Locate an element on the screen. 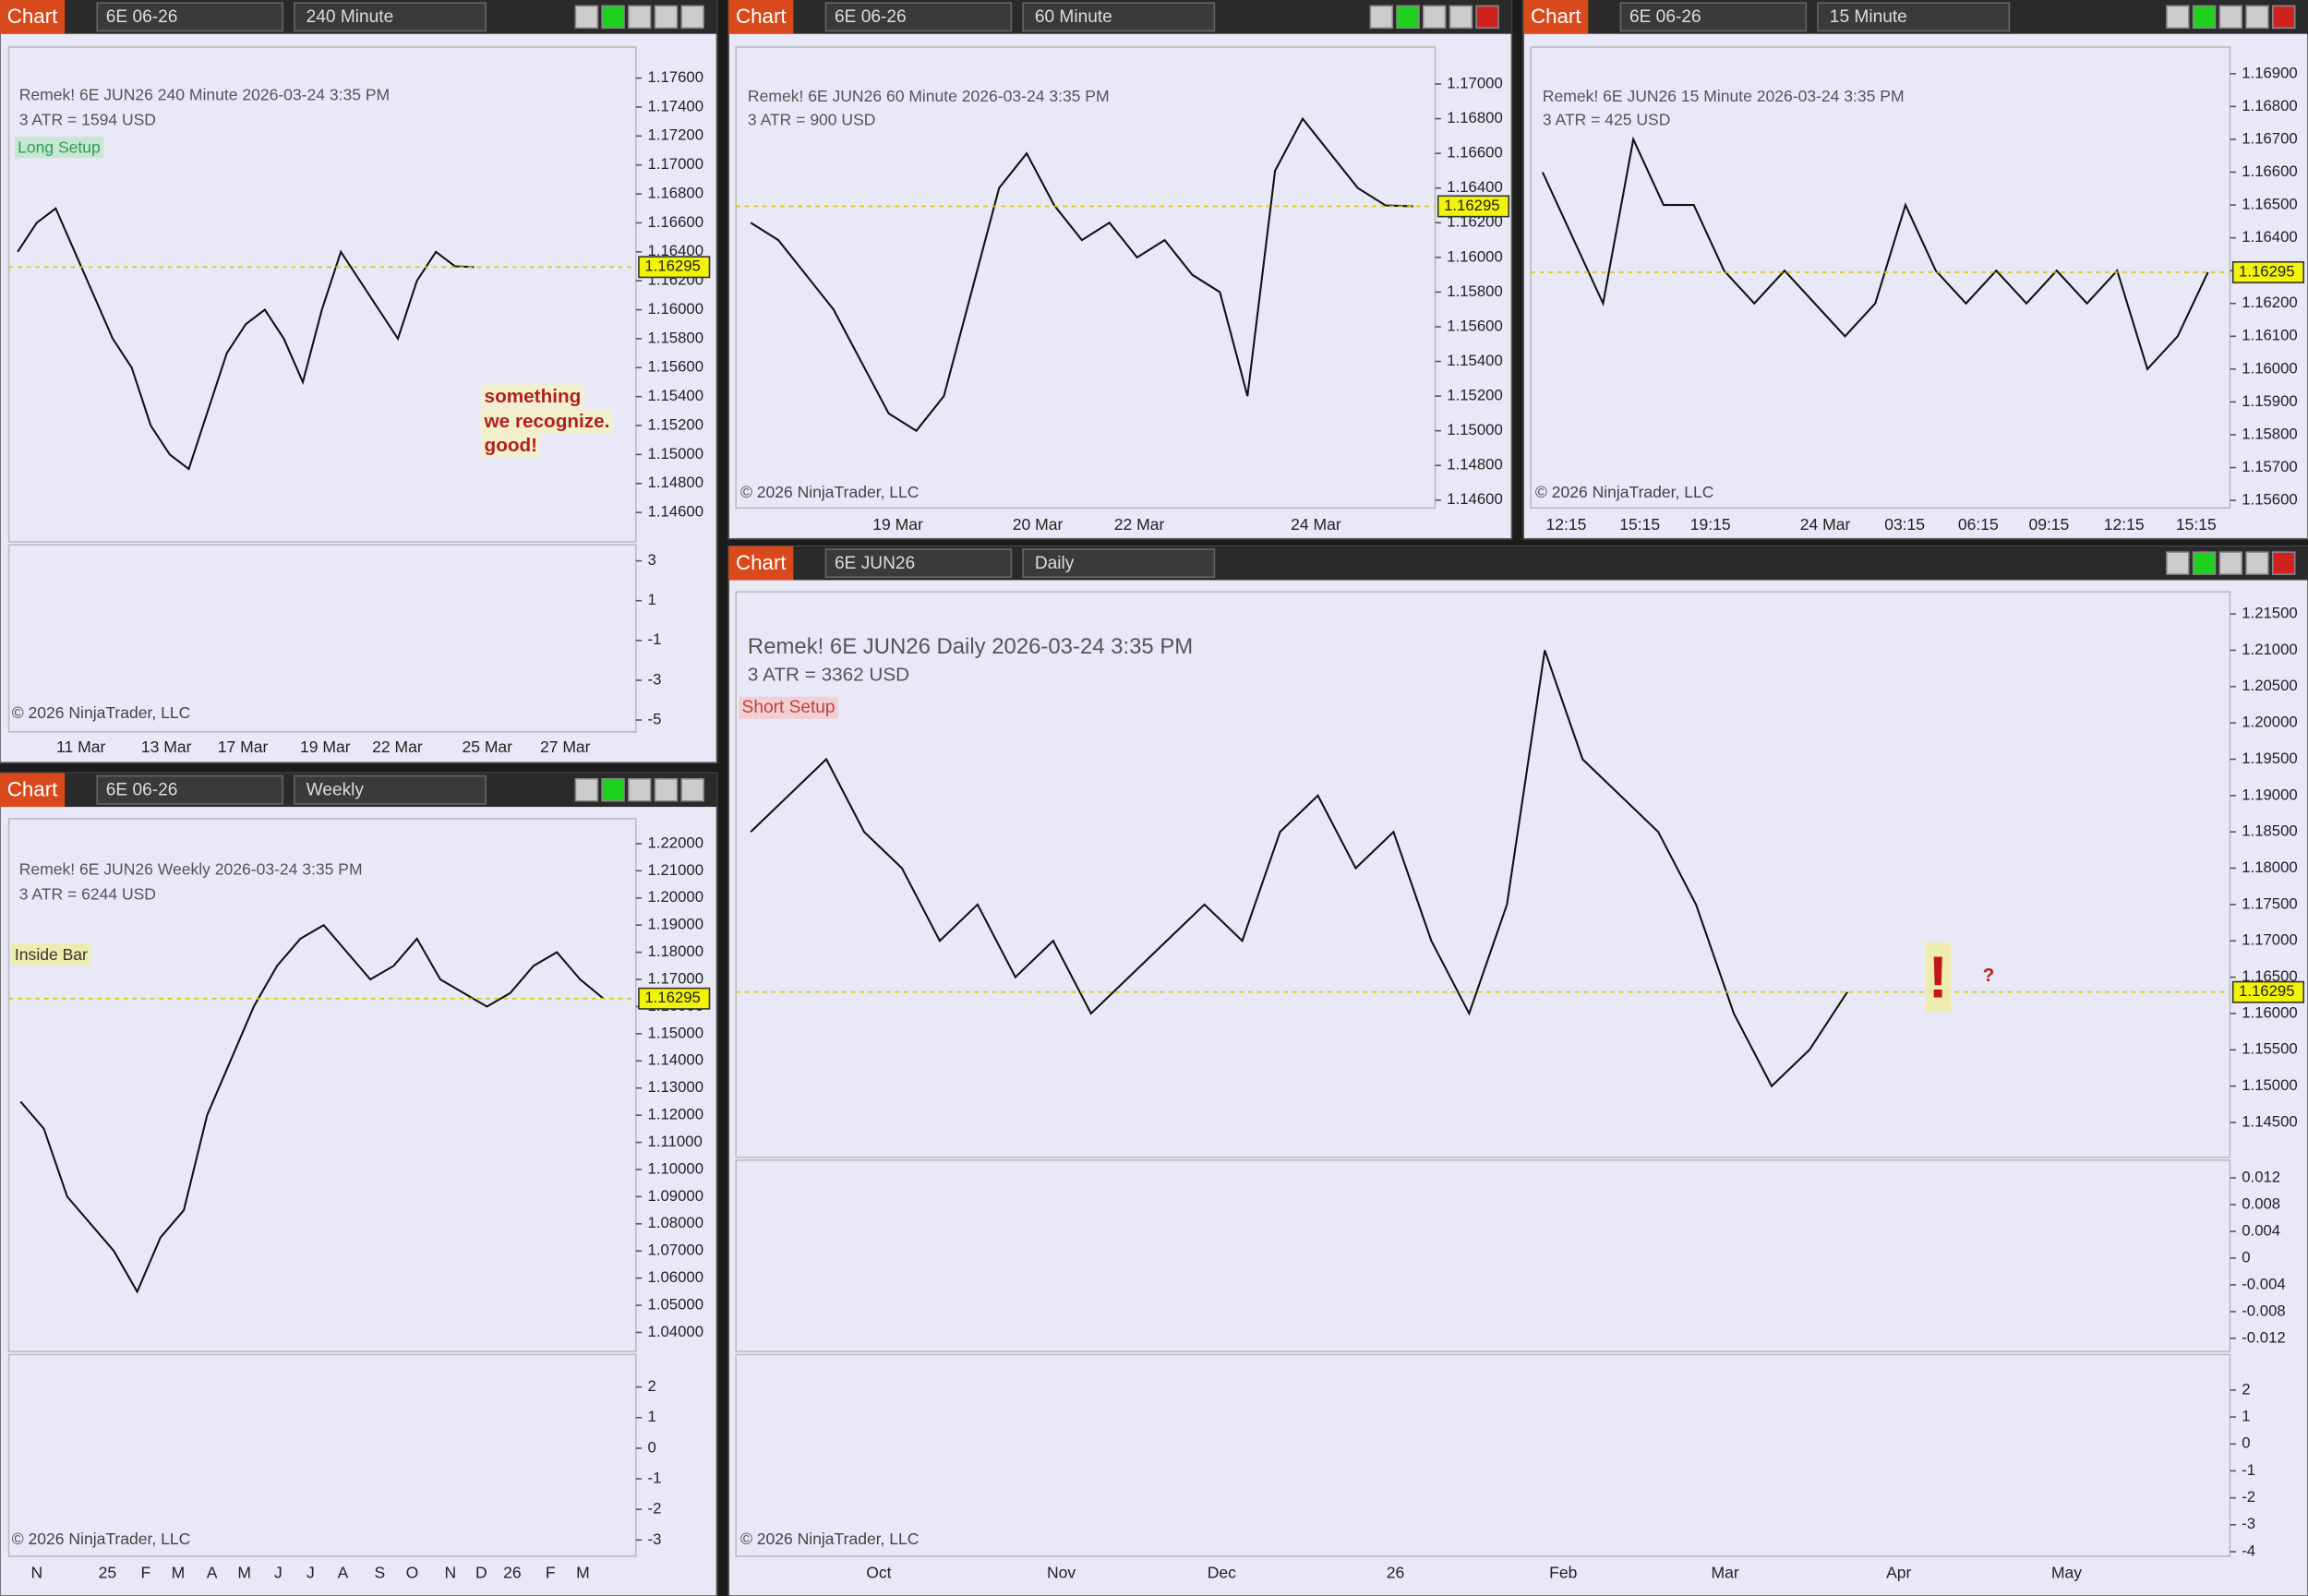 Image resolution: width=2308 pixels, height=1596 pixels. price-tick-label: 1.17400 is located at coordinates (675, 105).